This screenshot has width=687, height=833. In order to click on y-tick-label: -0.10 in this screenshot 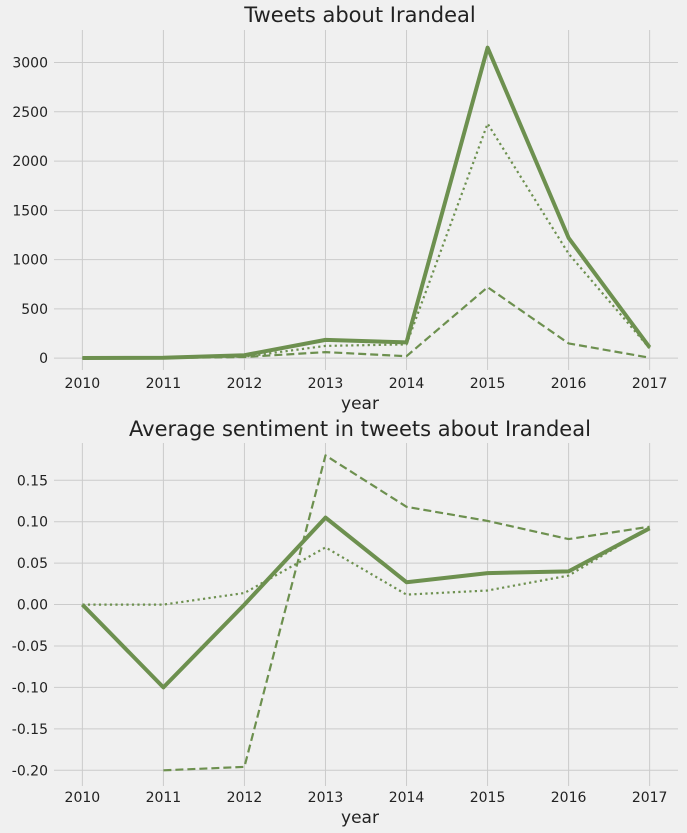, I will do `click(30, 688)`.